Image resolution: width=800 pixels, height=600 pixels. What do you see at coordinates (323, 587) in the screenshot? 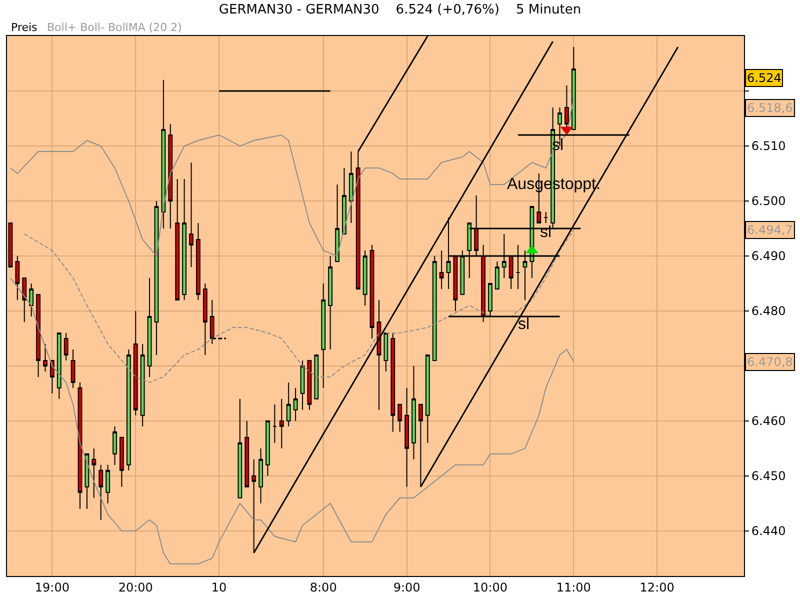
I see `x-tick-label: 8:00` at bounding box center [323, 587].